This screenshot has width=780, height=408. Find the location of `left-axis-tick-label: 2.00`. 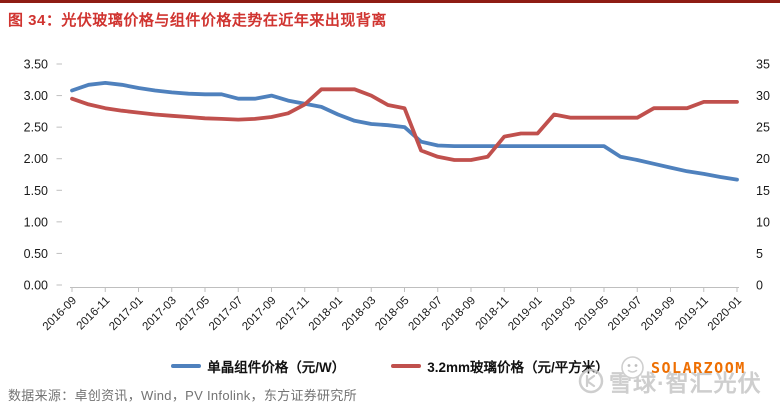

left-axis-tick-label: 2.00 is located at coordinates (36, 159).